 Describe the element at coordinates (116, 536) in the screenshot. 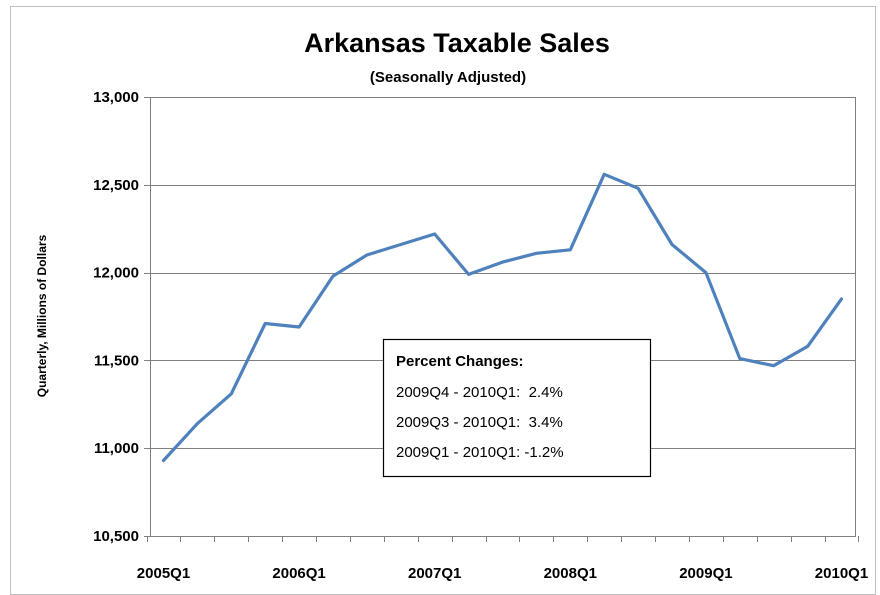

I see `y-tick-label: 10,500` at that location.